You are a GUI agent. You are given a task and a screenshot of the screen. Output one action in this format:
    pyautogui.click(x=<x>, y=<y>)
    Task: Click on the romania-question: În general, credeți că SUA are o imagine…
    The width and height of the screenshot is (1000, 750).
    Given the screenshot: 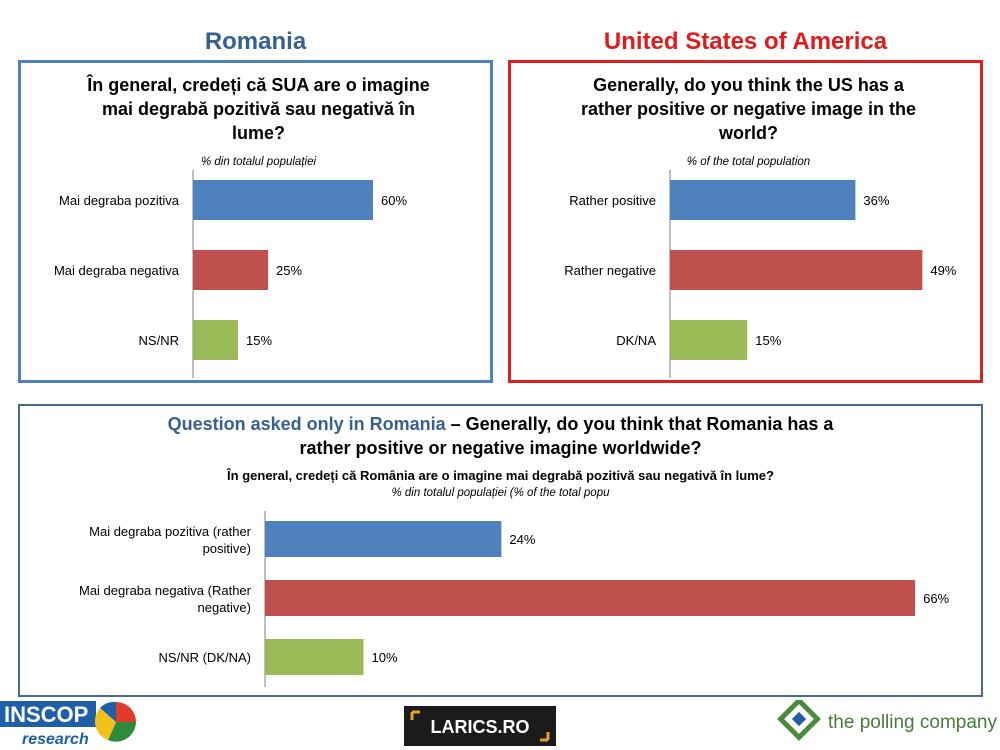 What is the action you would take?
    pyautogui.click(x=258, y=109)
    